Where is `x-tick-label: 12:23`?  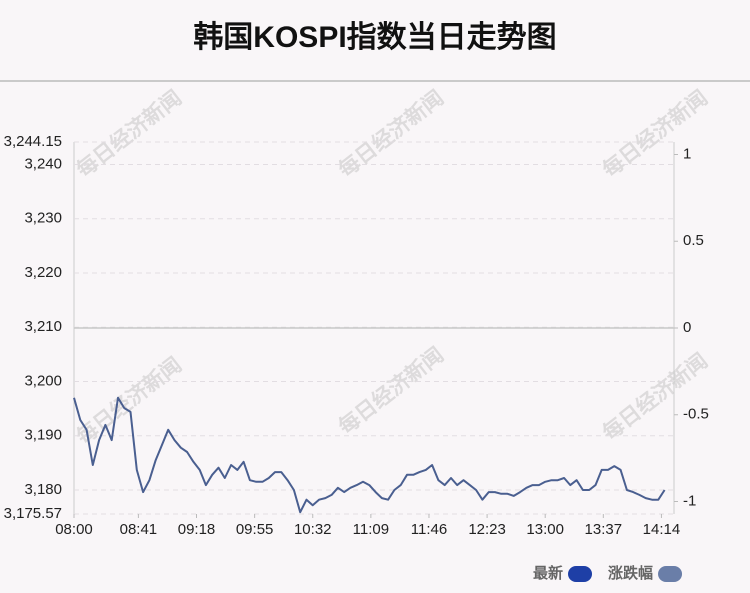 x-tick-label: 12:23 is located at coordinates (487, 529).